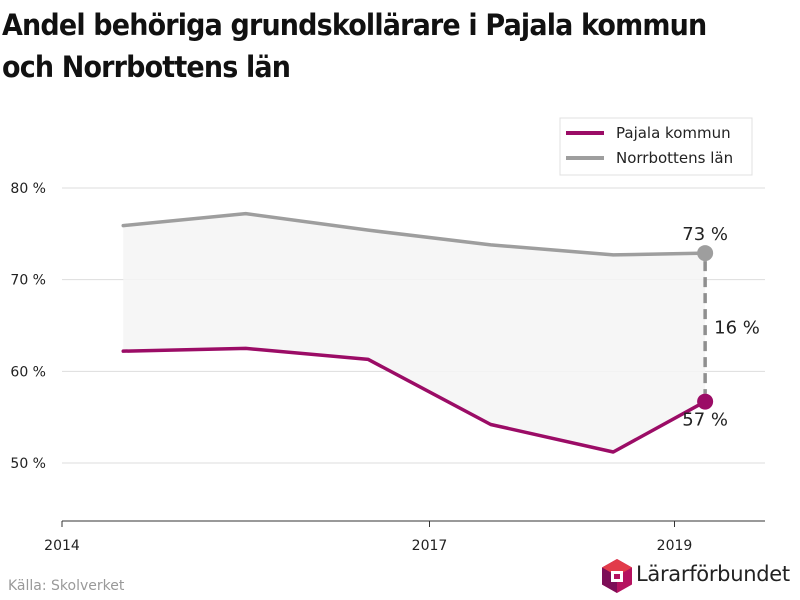  I want to click on series-line-pajala, so click(414, 400).